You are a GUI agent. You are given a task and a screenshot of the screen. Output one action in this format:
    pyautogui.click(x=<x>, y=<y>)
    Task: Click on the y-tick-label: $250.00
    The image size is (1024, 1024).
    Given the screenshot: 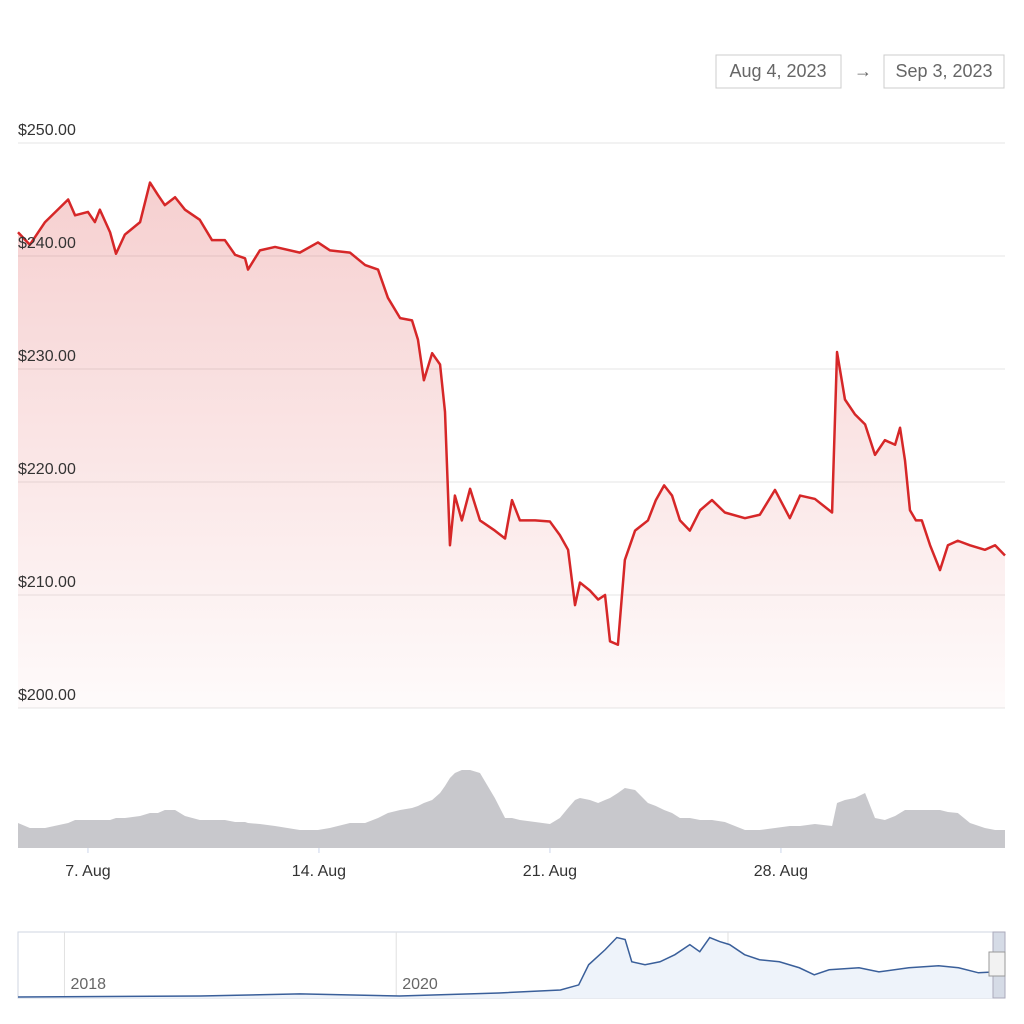 What is the action you would take?
    pyautogui.click(x=47, y=130)
    